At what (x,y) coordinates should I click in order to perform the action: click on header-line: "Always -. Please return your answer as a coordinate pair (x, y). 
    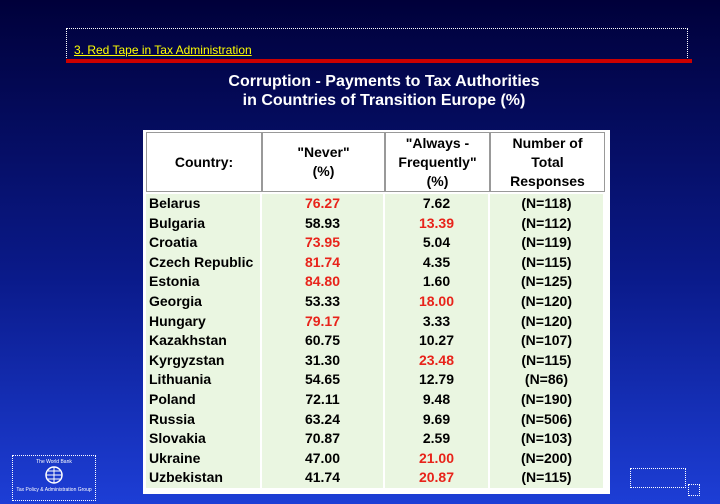
    Looking at the image, I should click on (437, 142).